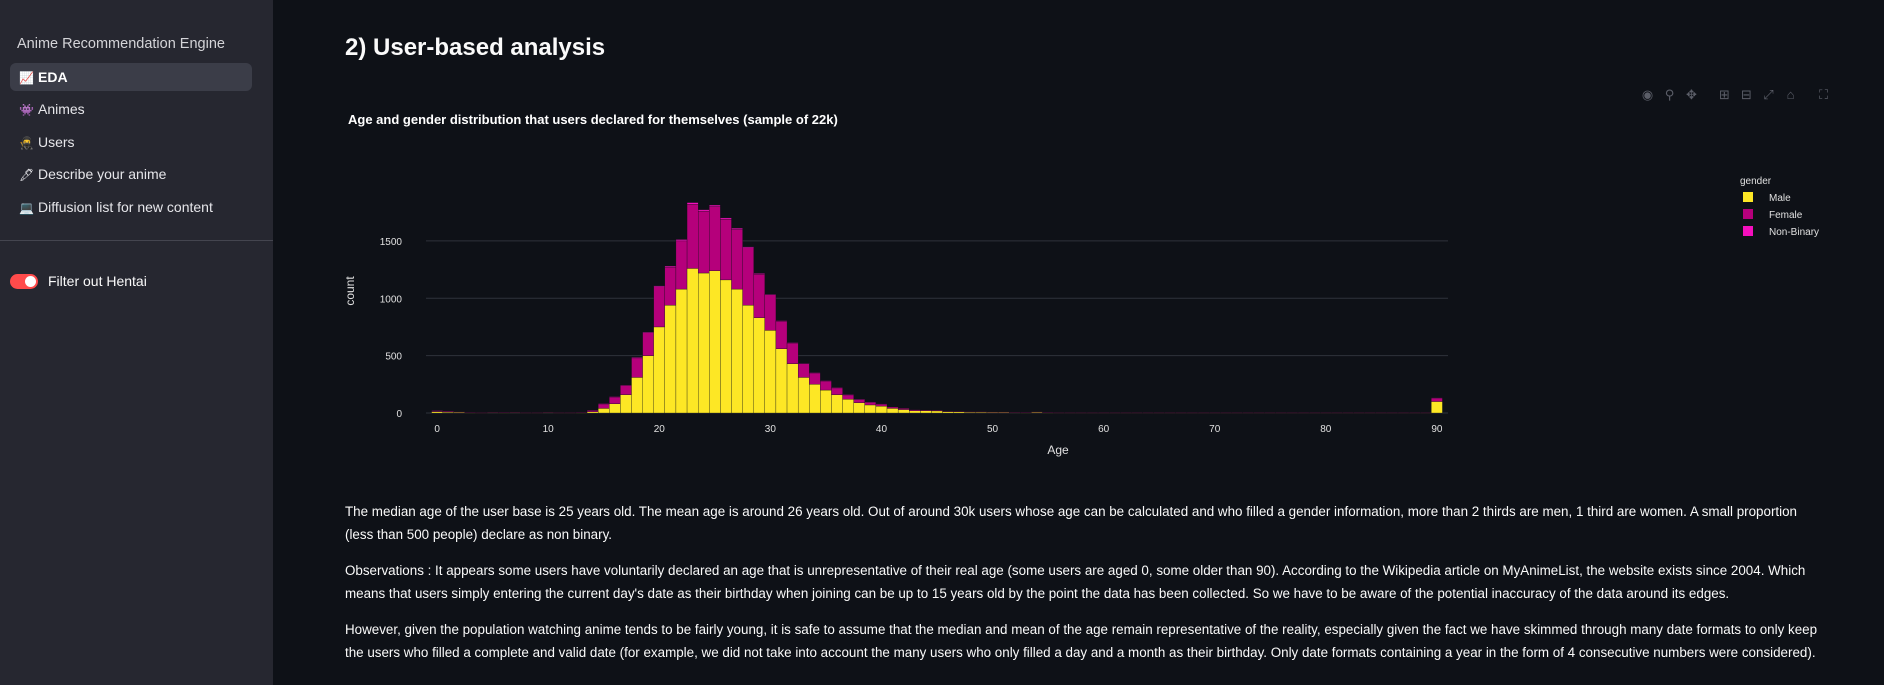 Image resolution: width=1884 pixels, height=685 pixels. Describe the element at coordinates (131, 174) in the screenshot. I see `sidebar-item-describe-your-anime: 🖋 Describe your anime` at that location.